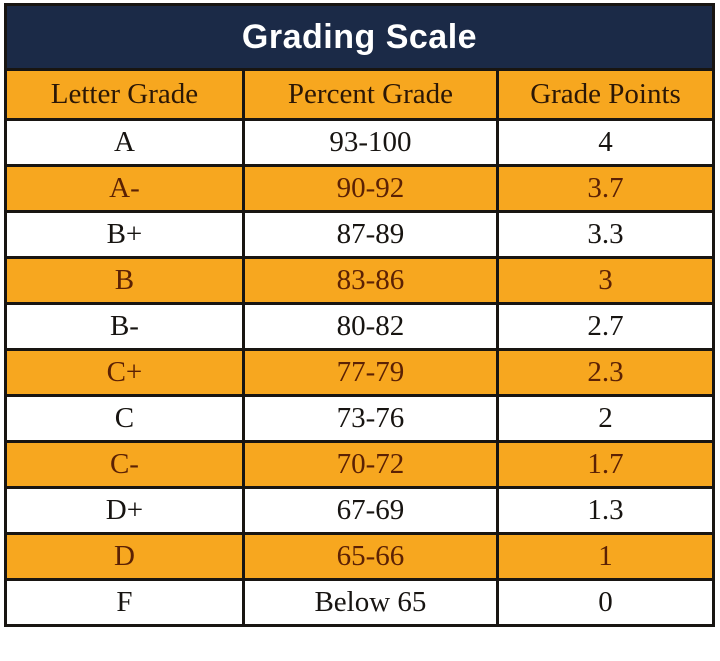  What do you see at coordinates (605, 418) in the screenshot?
I see `cell-grade-points: 2` at bounding box center [605, 418].